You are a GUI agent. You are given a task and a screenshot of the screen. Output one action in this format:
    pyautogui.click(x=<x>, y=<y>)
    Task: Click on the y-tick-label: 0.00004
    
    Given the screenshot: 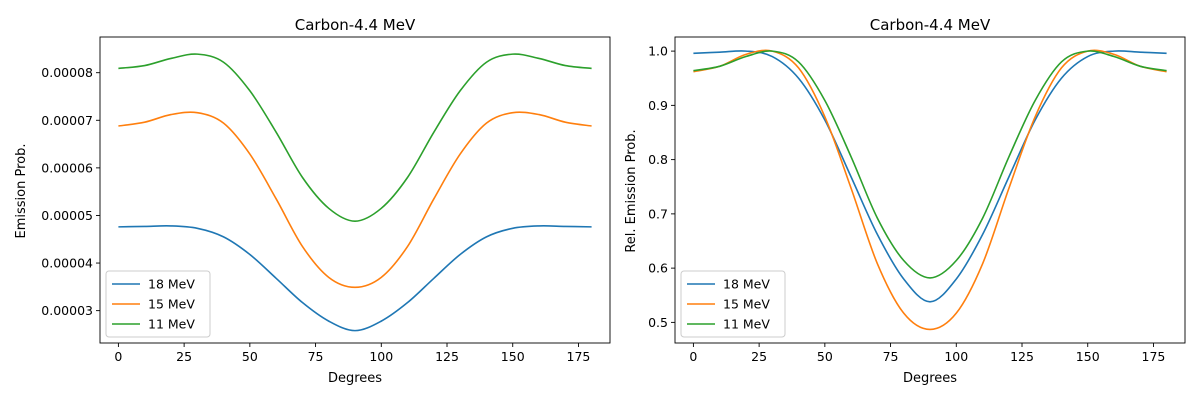 What is the action you would take?
    pyautogui.click(x=67, y=263)
    